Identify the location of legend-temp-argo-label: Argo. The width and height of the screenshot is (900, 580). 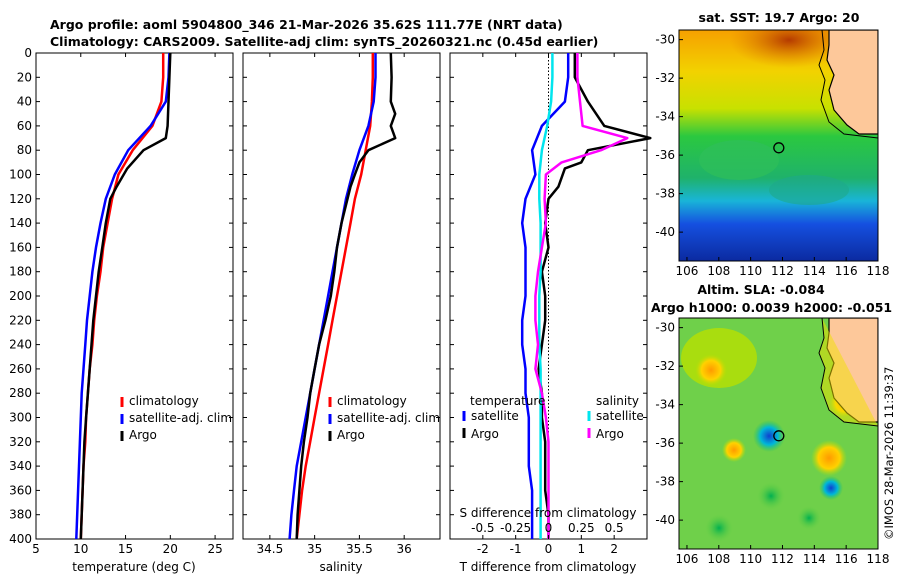
(485, 434).